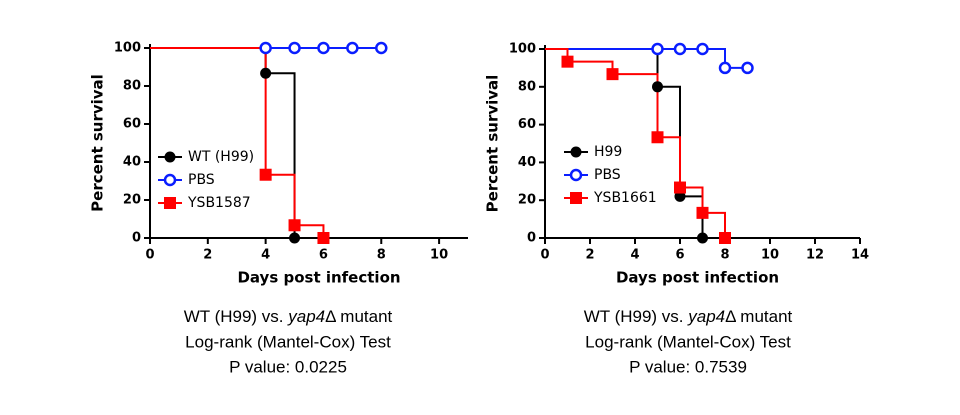 The image size is (960, 415). Describe the element at coordinates (815, 255) in the screenshot. I see `x-tick-label: 12` at that location.